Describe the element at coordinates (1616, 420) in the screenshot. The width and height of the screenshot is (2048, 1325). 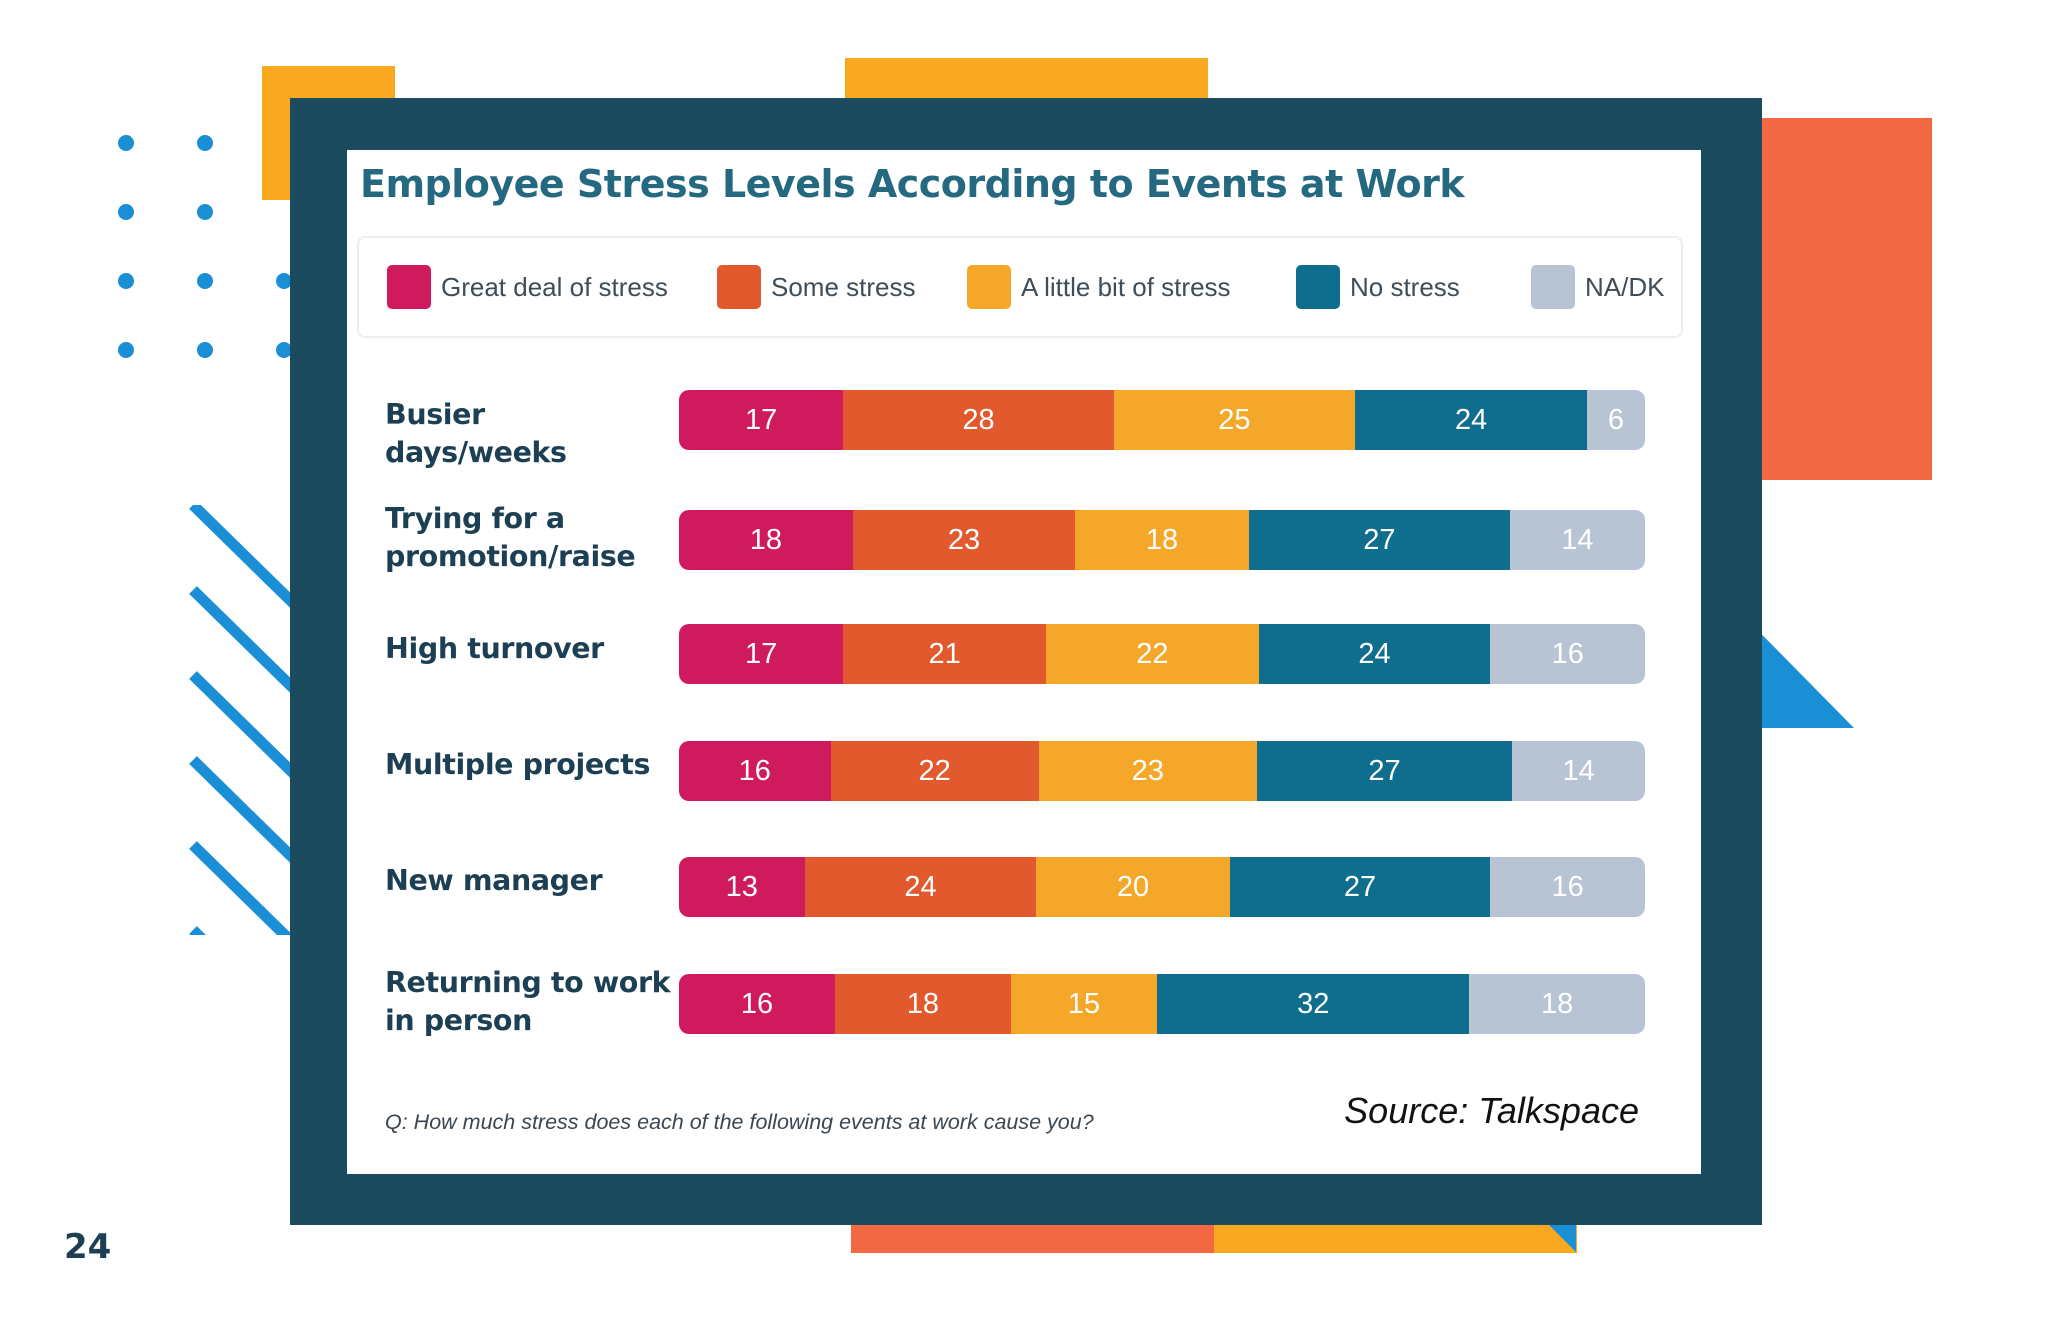
I see `bar-segment-na: 6` at that location.